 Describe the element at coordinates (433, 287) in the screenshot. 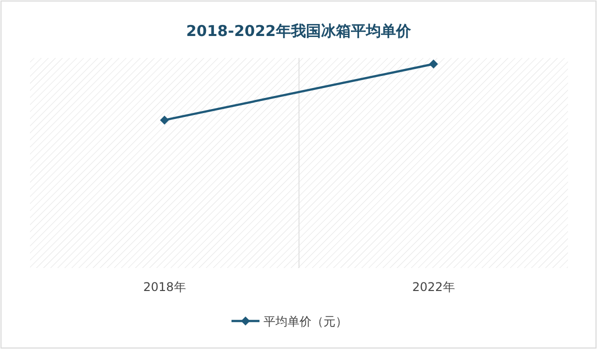

I see `x-tick-label: 2022年` at that location.